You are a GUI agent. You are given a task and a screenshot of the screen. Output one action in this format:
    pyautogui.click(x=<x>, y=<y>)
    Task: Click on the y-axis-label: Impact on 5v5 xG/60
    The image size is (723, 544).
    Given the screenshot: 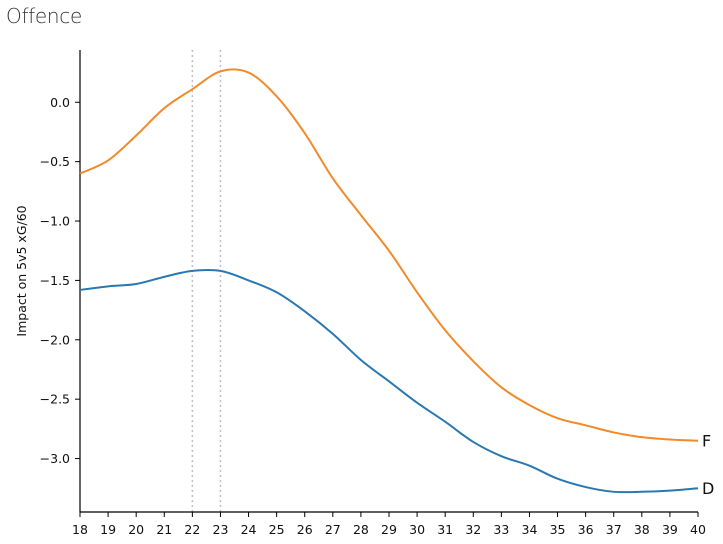 What is the action you would take?
    pyautogui.click(x=21, y=270)
    